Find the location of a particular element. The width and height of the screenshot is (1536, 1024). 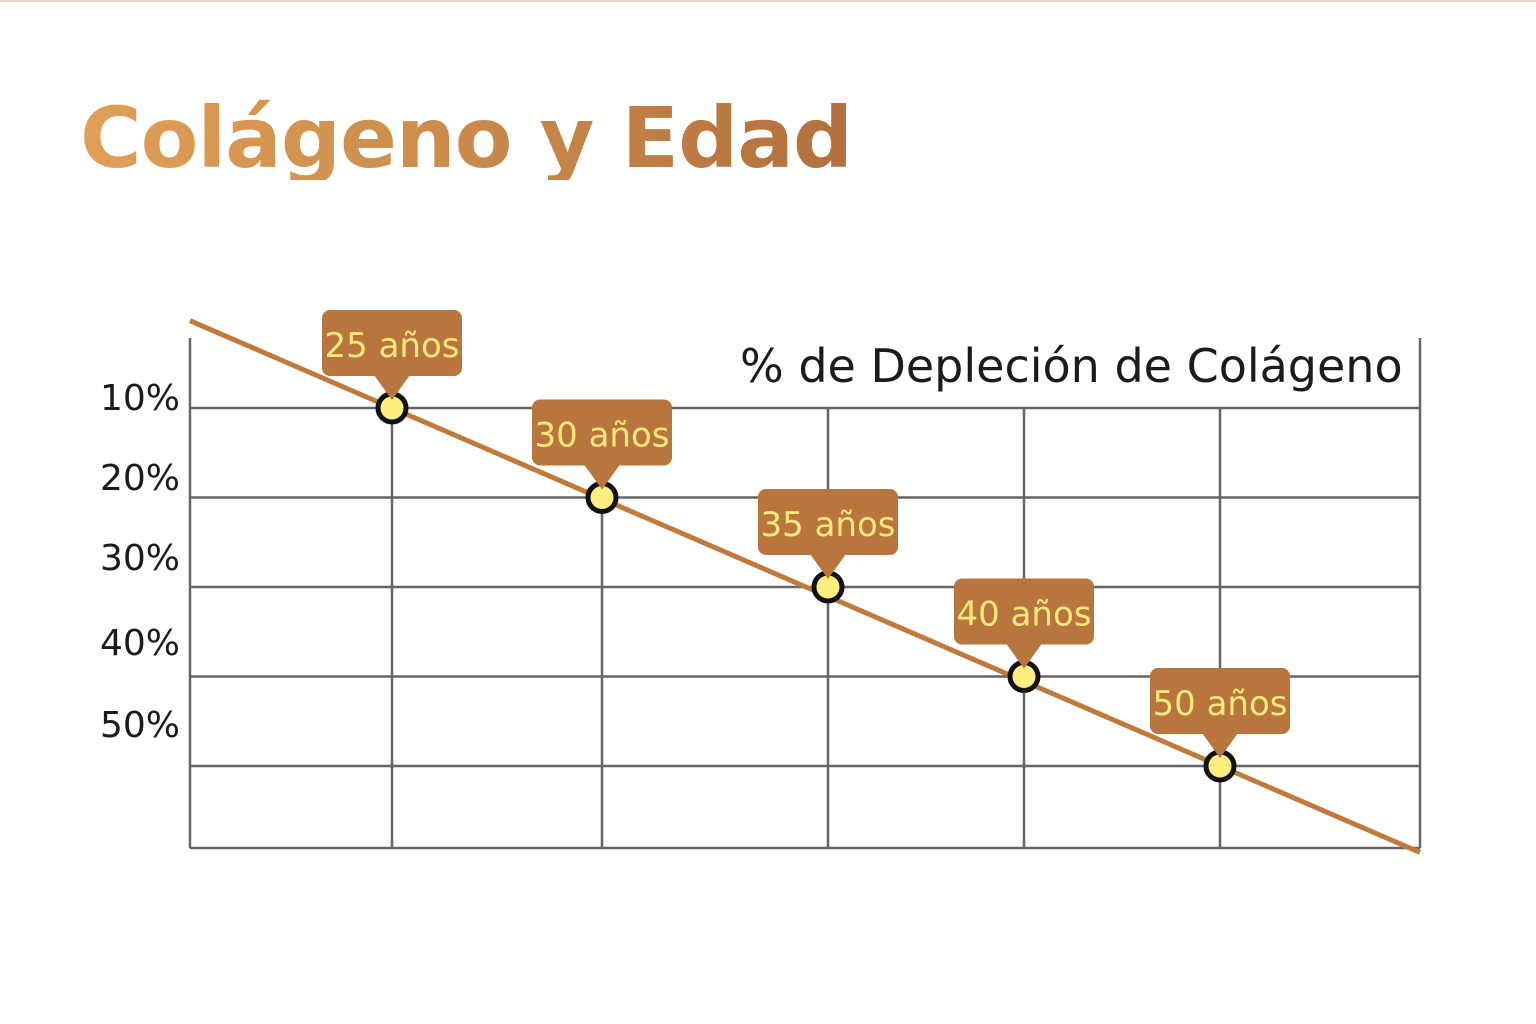

y-tick-label: 30% is located at coordinates (140, 558).